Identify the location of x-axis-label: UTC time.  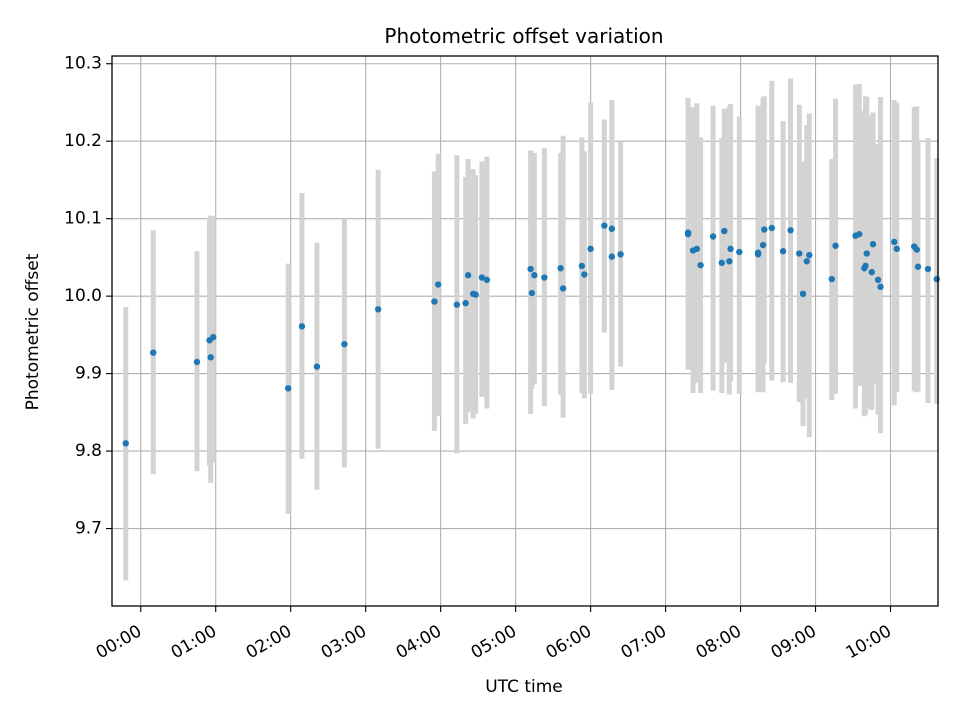
(524, 687).